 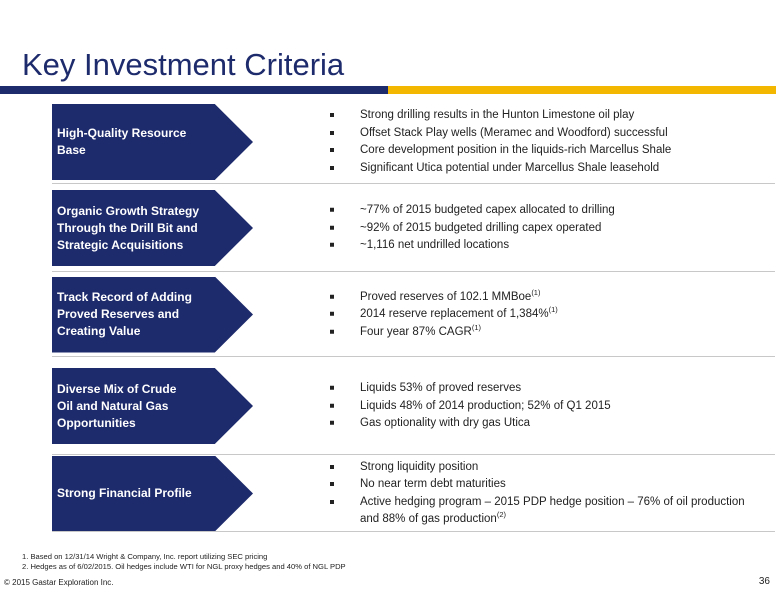 What do you see at coordinates (582, 90) in the screenshot?
I see `title-underline-gold` at bounding box center [582, 90].